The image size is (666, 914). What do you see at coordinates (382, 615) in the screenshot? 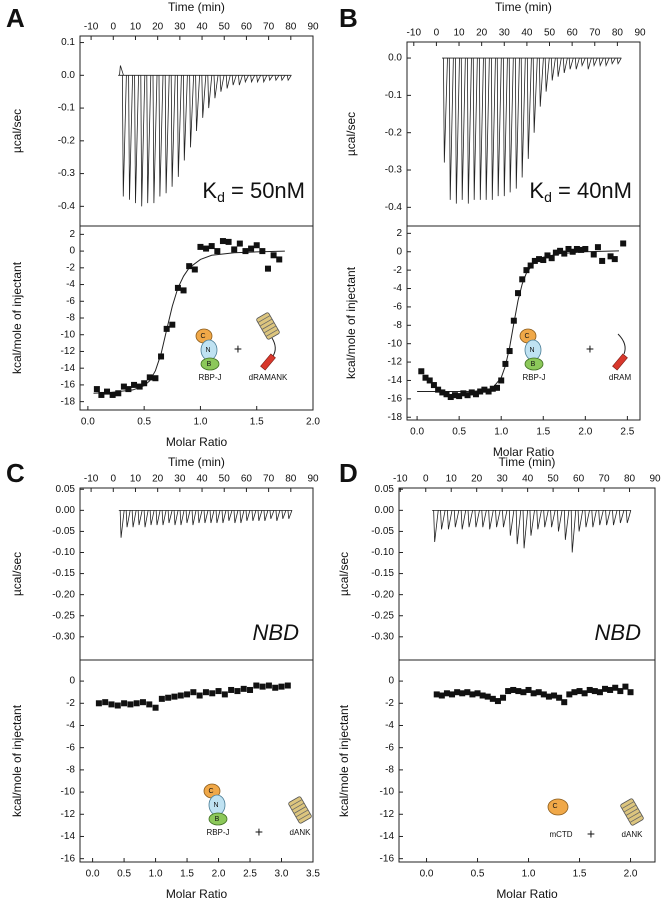
I see `y-tick-label: -0.25` at bounding box center [382, 615].